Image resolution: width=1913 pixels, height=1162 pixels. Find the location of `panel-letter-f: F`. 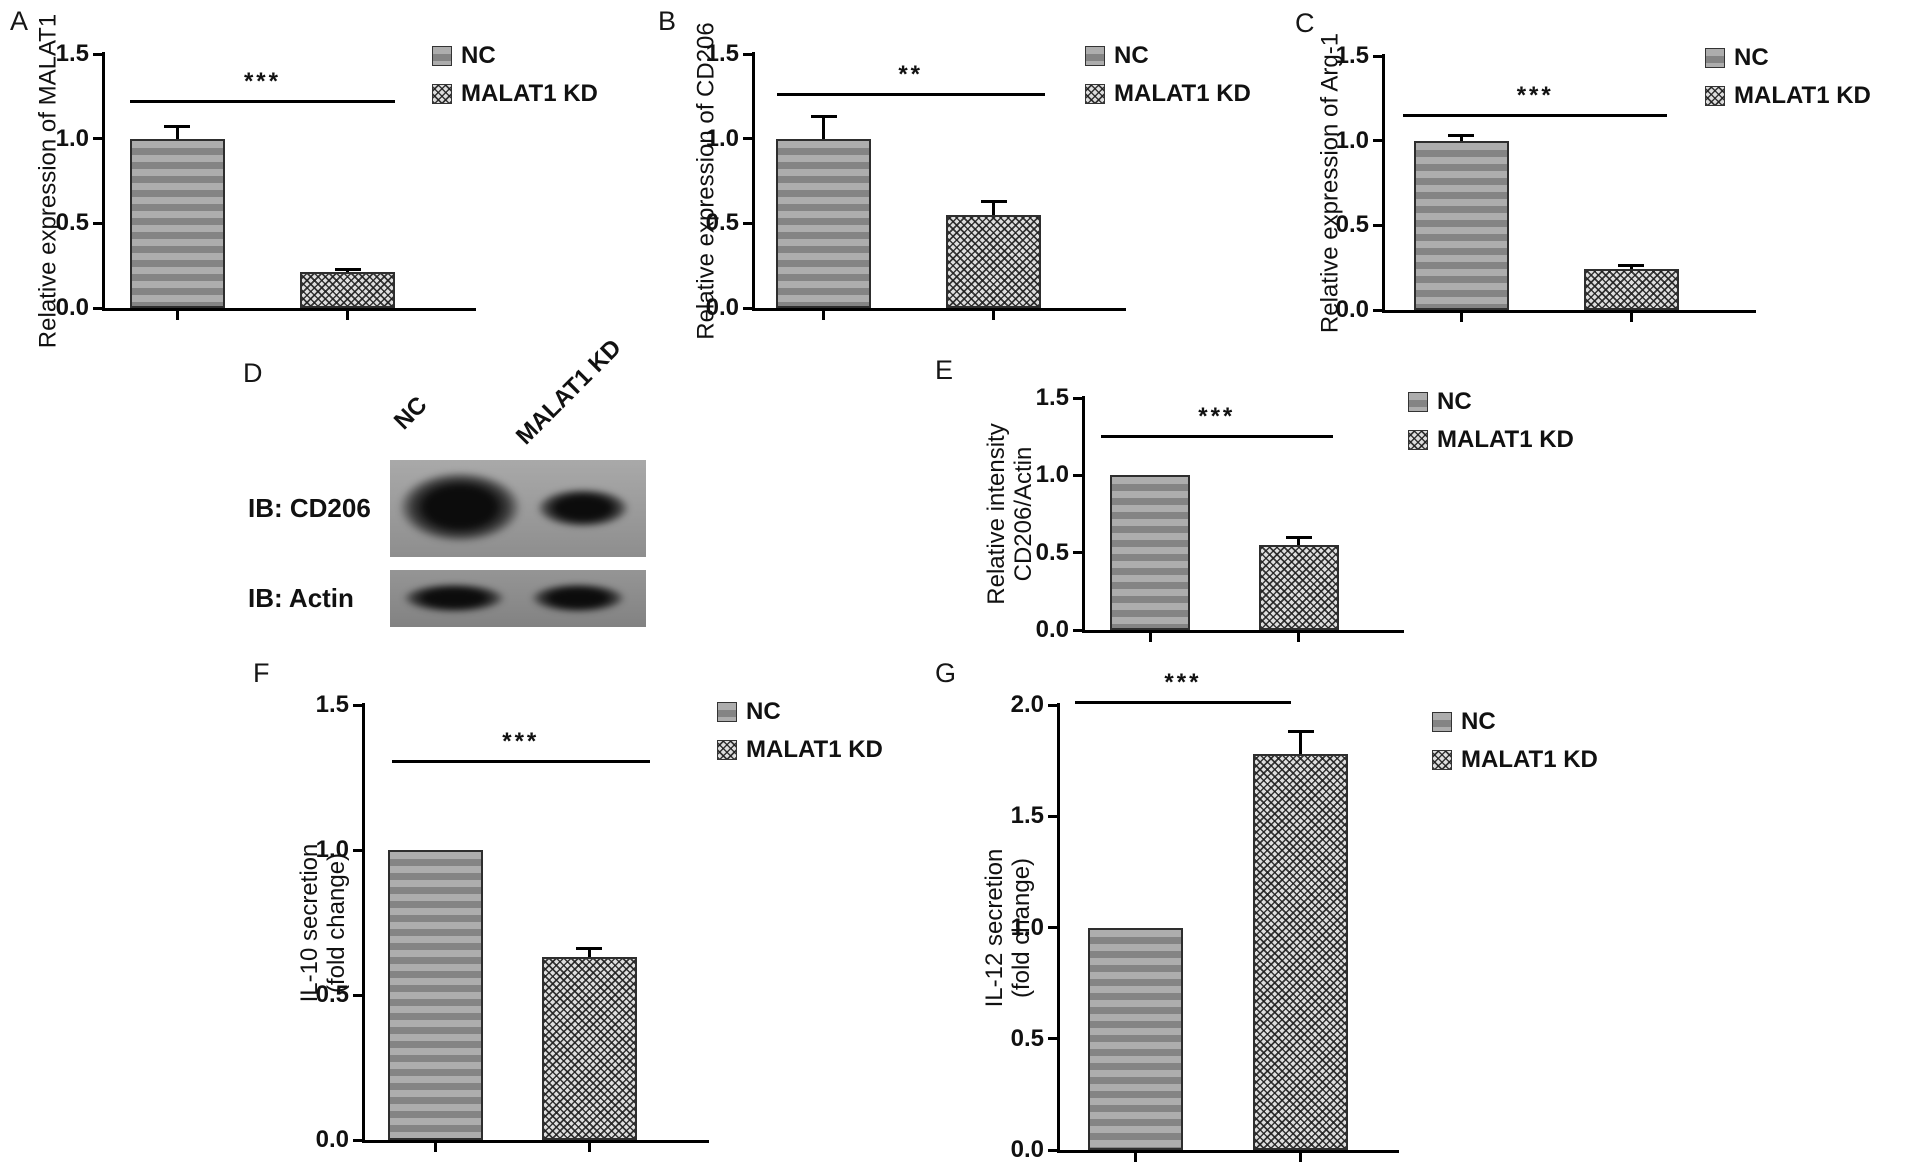

panel-letter-f: F is located at coordinates (261, 673).